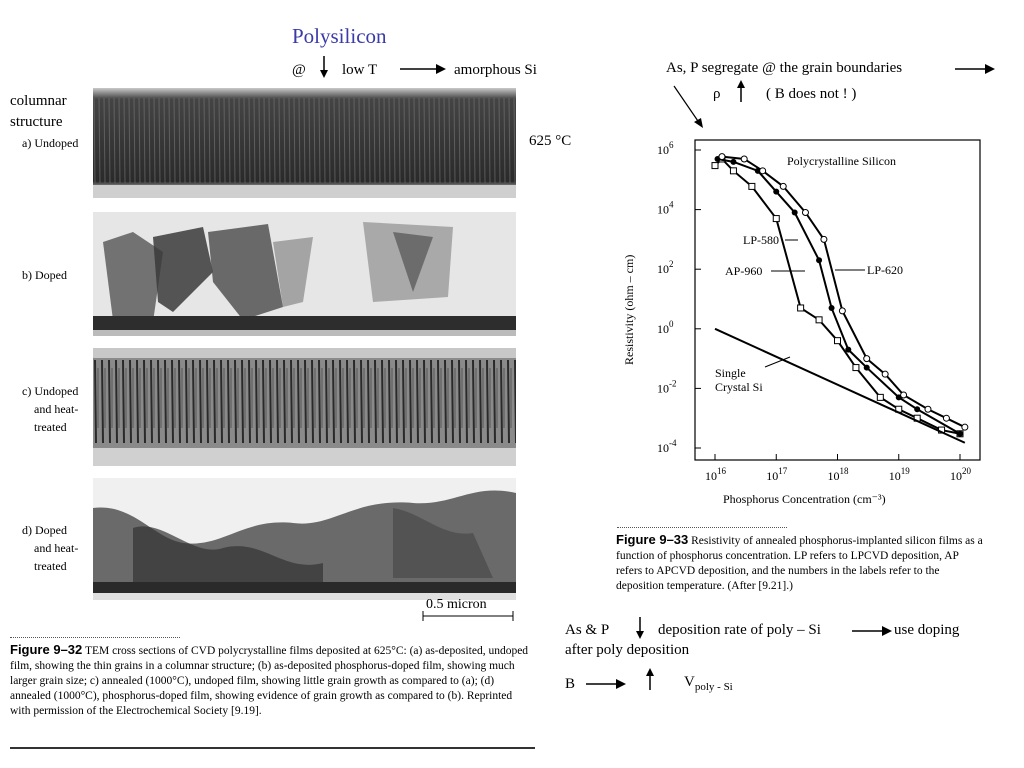 The height and width of the screenshot is (768, 1024). Describe the element at coordinates (689, 682) in the screenshot. I see `velocity-symbol: V` at that location.